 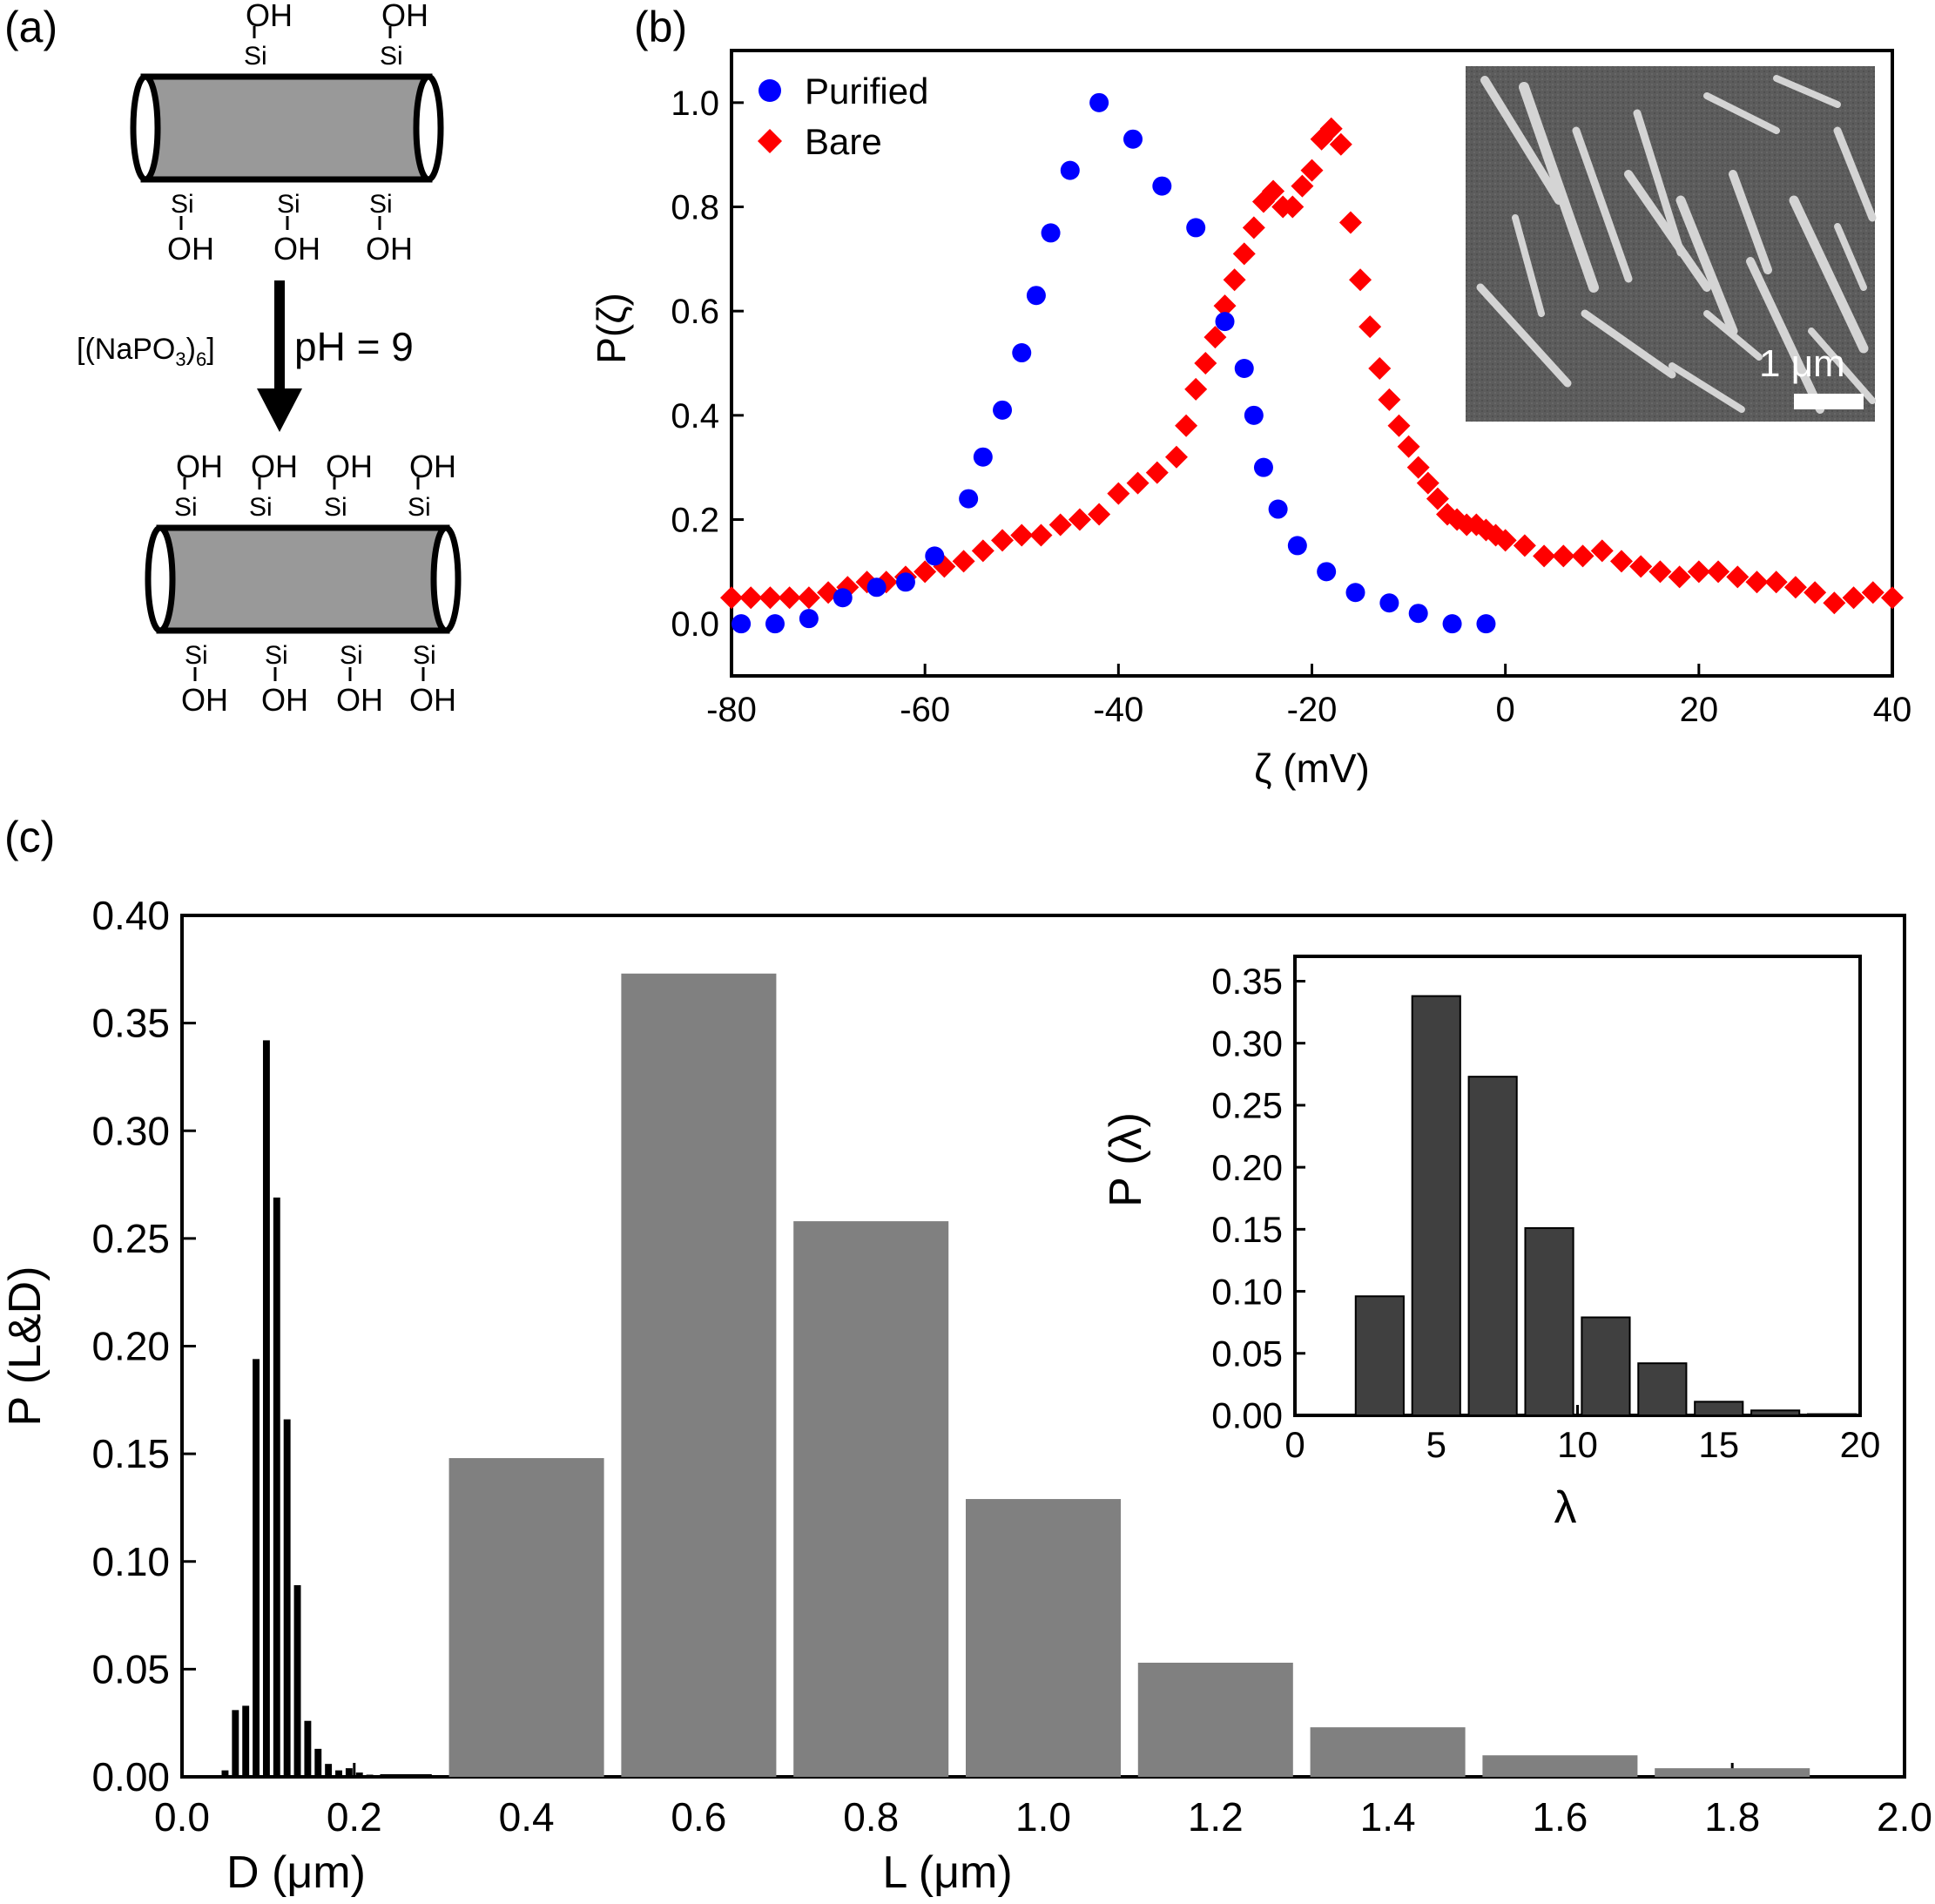 I want to click on rod-top-silanol-groups: Si OH Si OH Si OH Si OH Si OH, so click(x=297, y=133).